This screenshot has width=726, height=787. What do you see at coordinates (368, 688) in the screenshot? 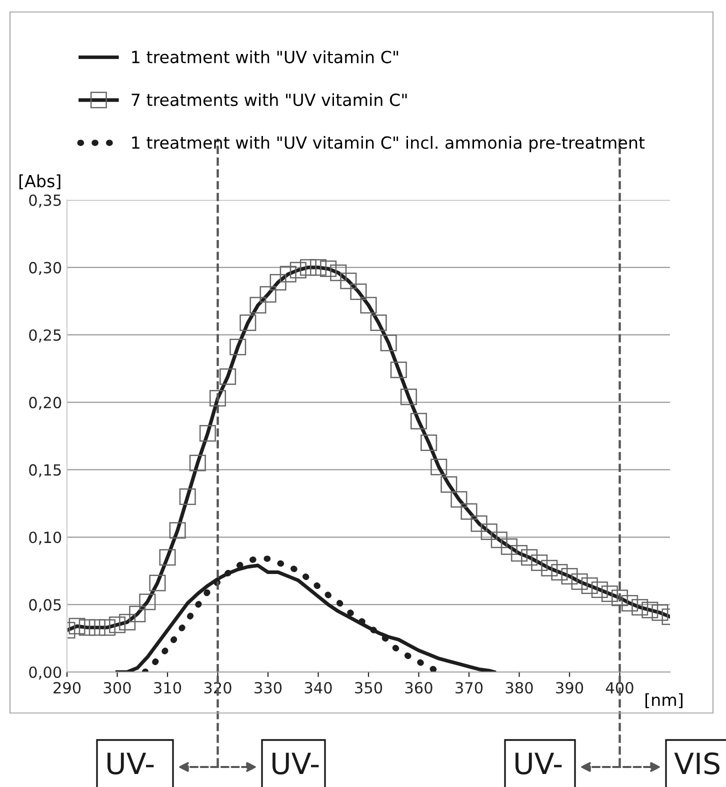
I see `x-tick-label: 350` at bounding box center [368, 688].